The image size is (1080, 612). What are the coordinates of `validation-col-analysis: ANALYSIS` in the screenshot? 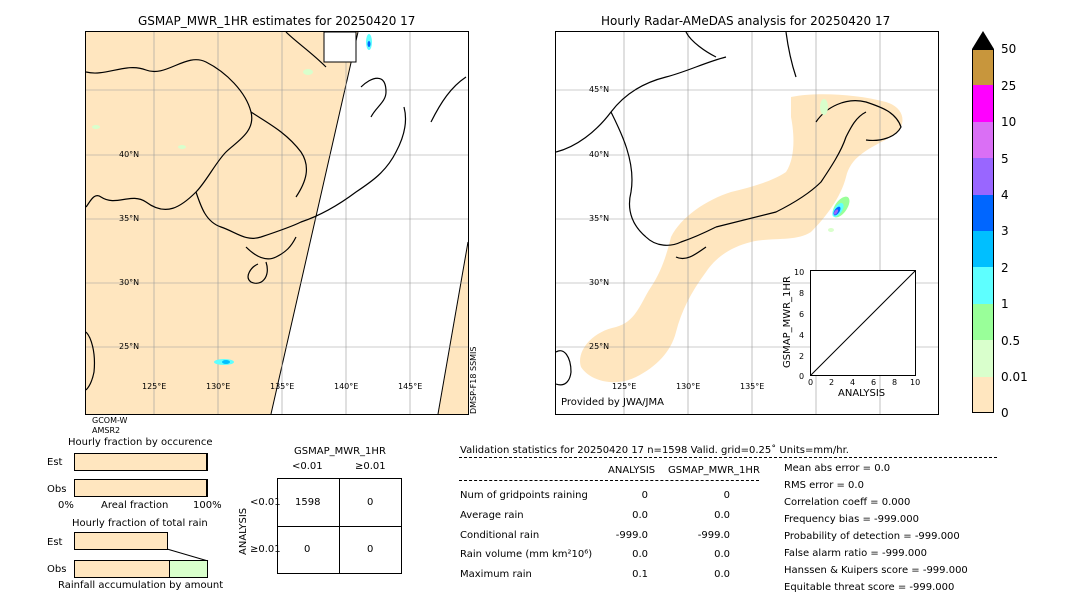 It's located at (632, 470).